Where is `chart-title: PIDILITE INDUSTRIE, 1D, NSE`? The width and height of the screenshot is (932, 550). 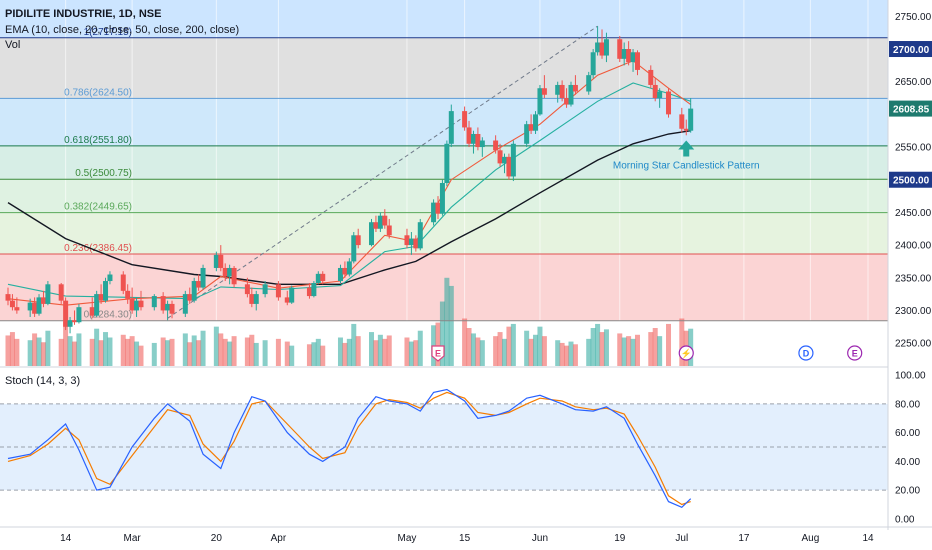 chart-title: PIDILITE INDUSTRIE, 1D, NSE is located at coordinates (83, 14).